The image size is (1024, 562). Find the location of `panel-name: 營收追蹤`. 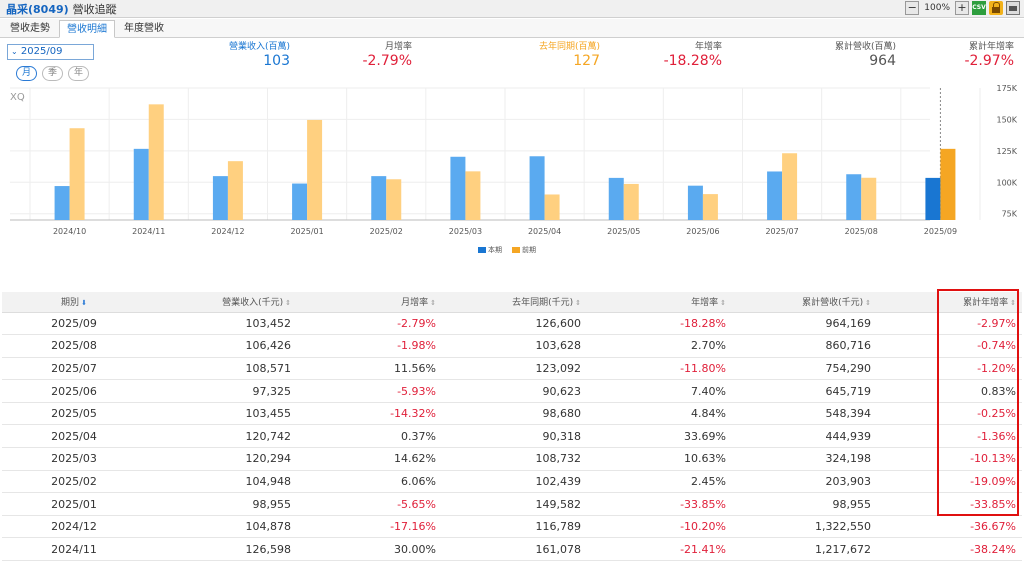

panel-name: 營收追蹤 is located at coordinates (94, 9).